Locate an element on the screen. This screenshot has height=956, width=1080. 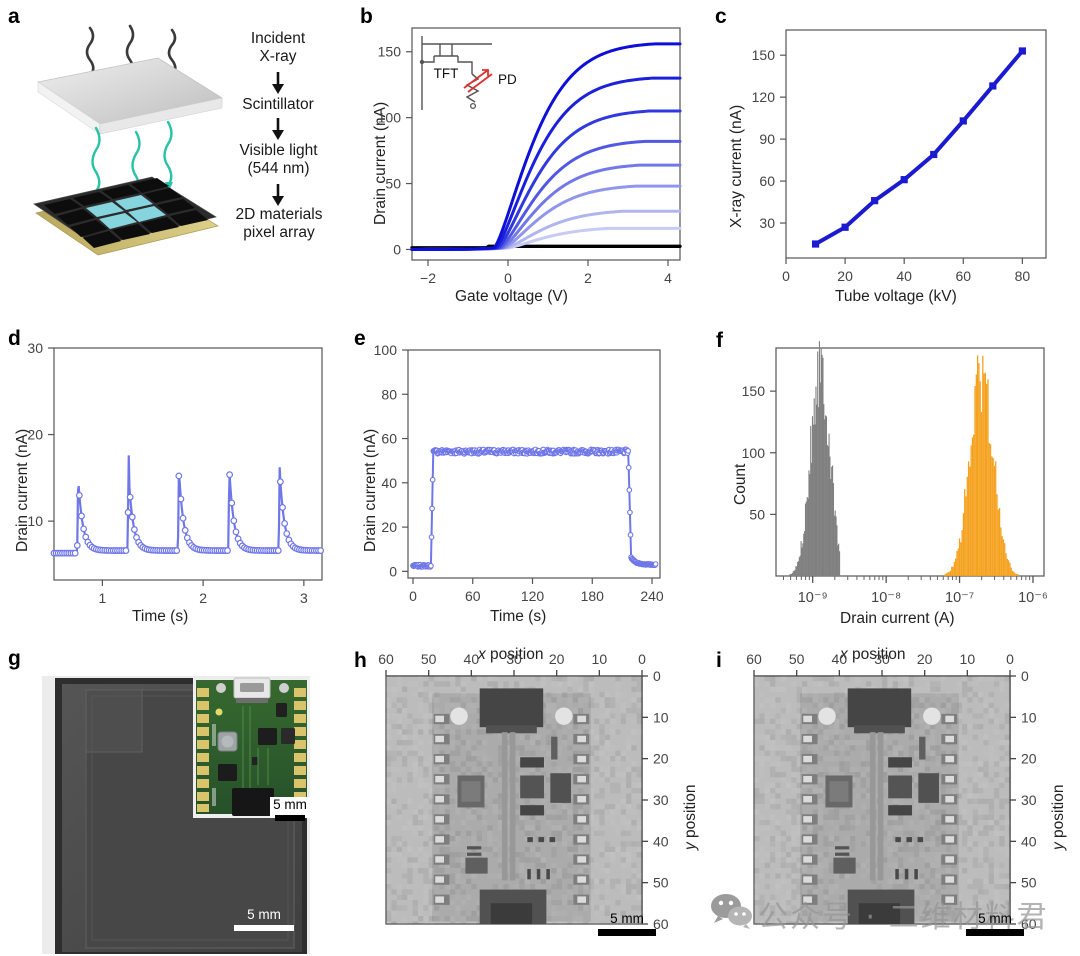
panel-e-frame is located at coordinates (534, 464).